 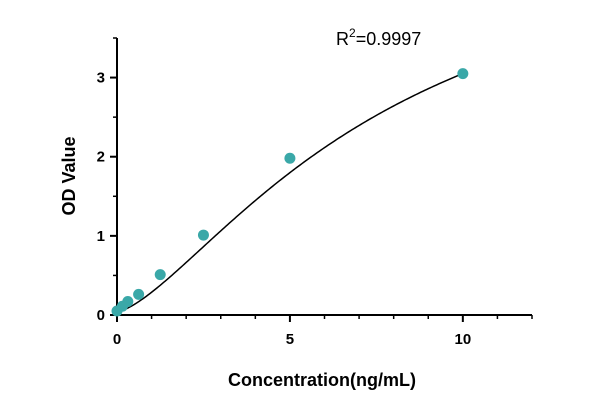 I want to click on y-tick-label: 3, so click(x=101, y=78).